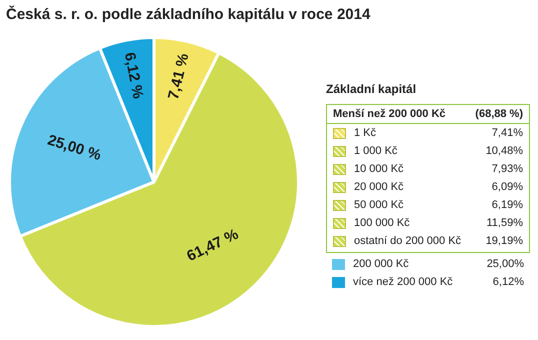  What do you see at coordinates (382, 223) in the screenshot?
I see `text: 100 000 Kč` at bounding box center [382, 223].